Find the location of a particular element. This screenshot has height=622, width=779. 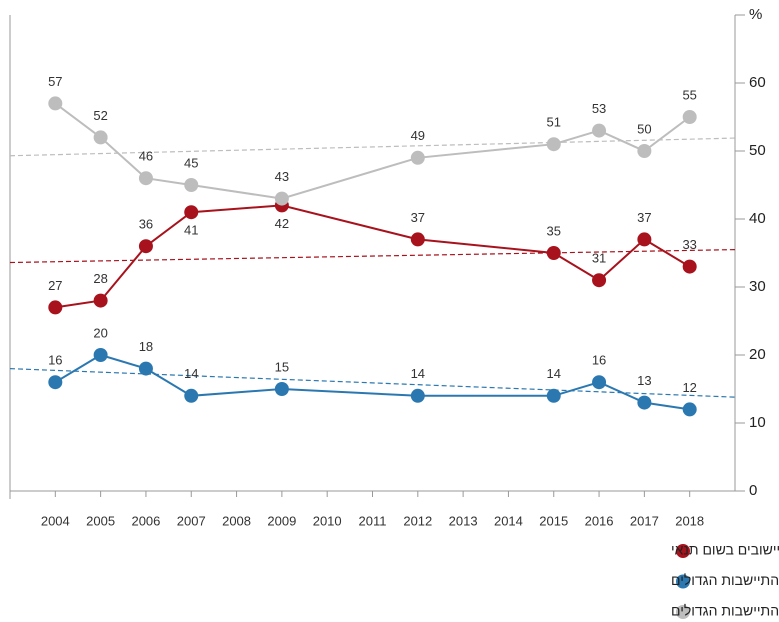

y-tick-label: 0 is located at coordinates (753, 490).